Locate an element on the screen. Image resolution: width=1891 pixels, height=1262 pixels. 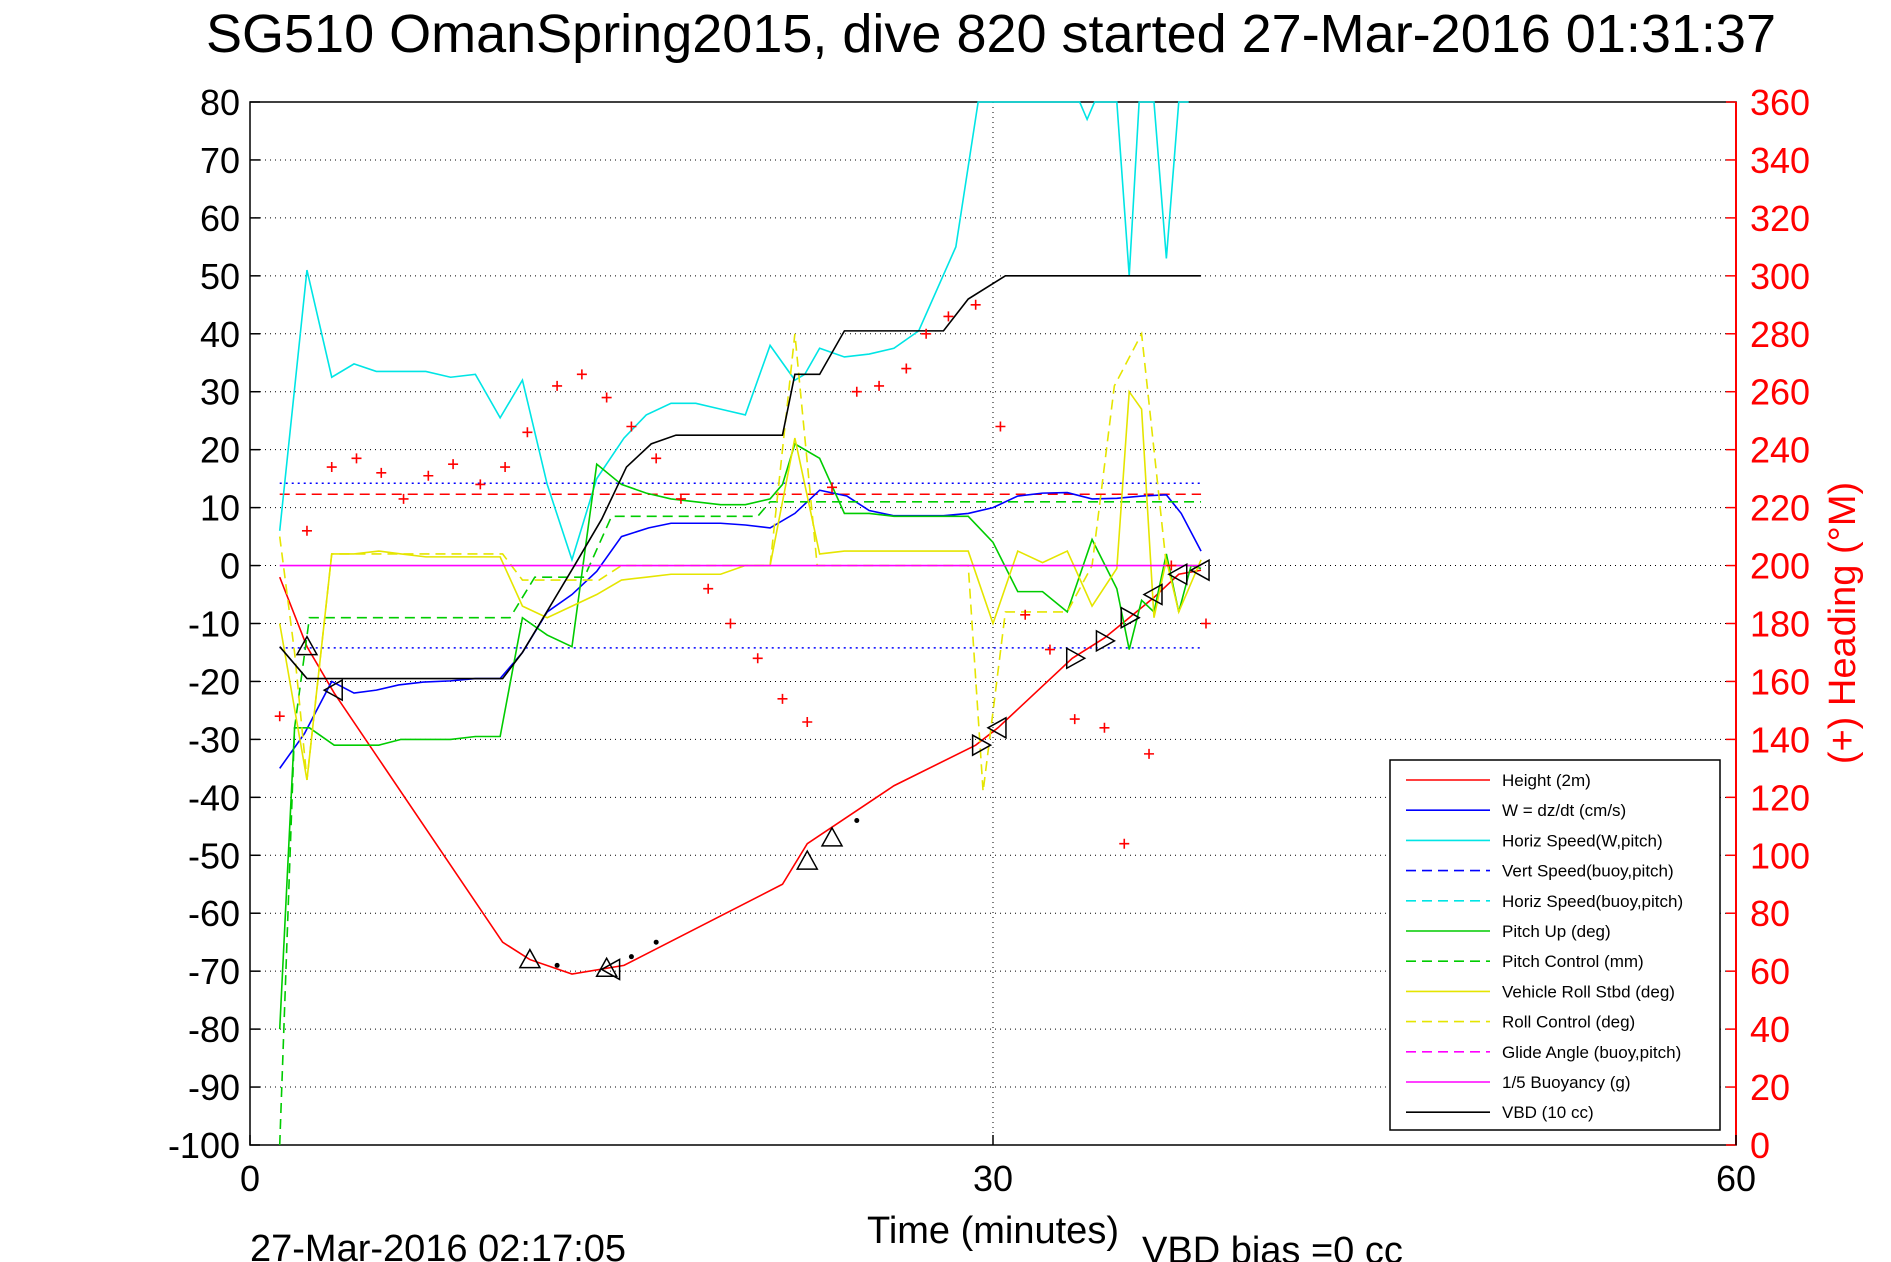
x-axis-label: Time (minutes) is located at coordinates (993, 1231).